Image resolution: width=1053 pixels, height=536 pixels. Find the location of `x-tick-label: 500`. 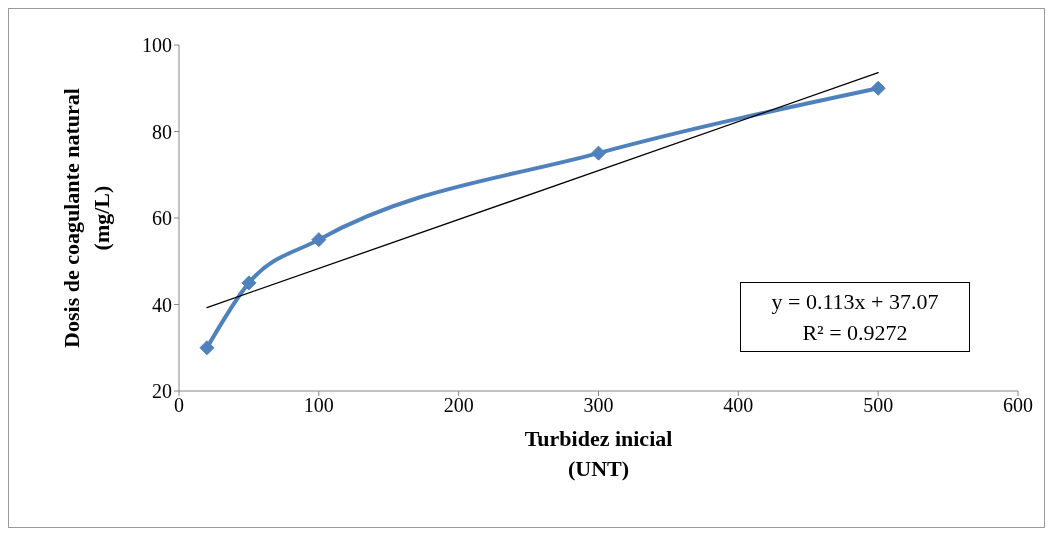

x-tick-label: 500 is located at coordinates (878, 405).